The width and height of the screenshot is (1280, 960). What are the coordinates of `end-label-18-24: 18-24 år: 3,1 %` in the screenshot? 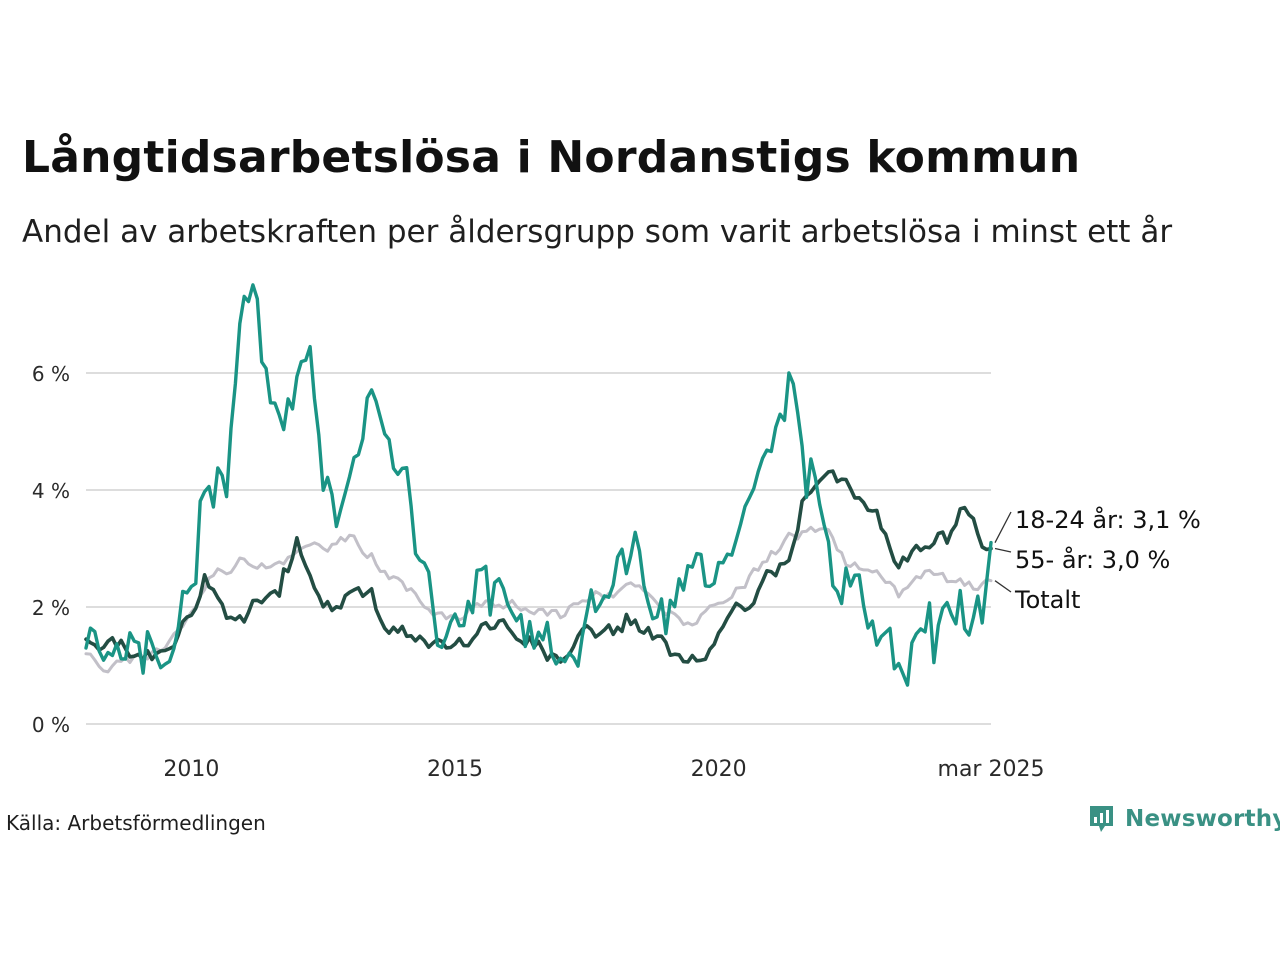 It's located at (1108, 519).